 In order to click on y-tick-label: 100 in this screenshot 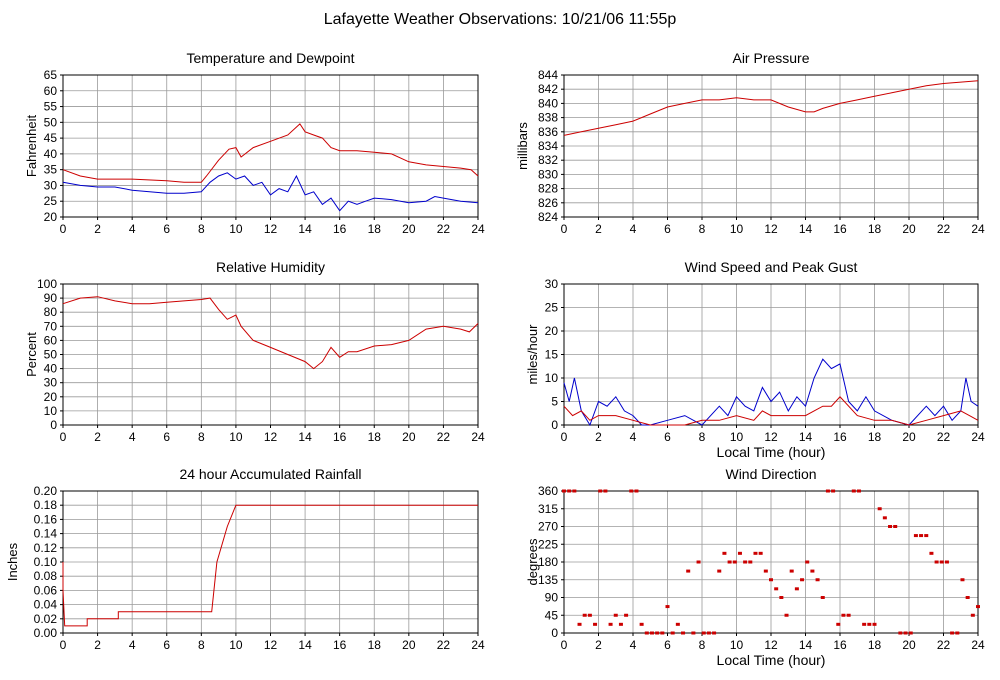, I will do `click(47, 284)`.